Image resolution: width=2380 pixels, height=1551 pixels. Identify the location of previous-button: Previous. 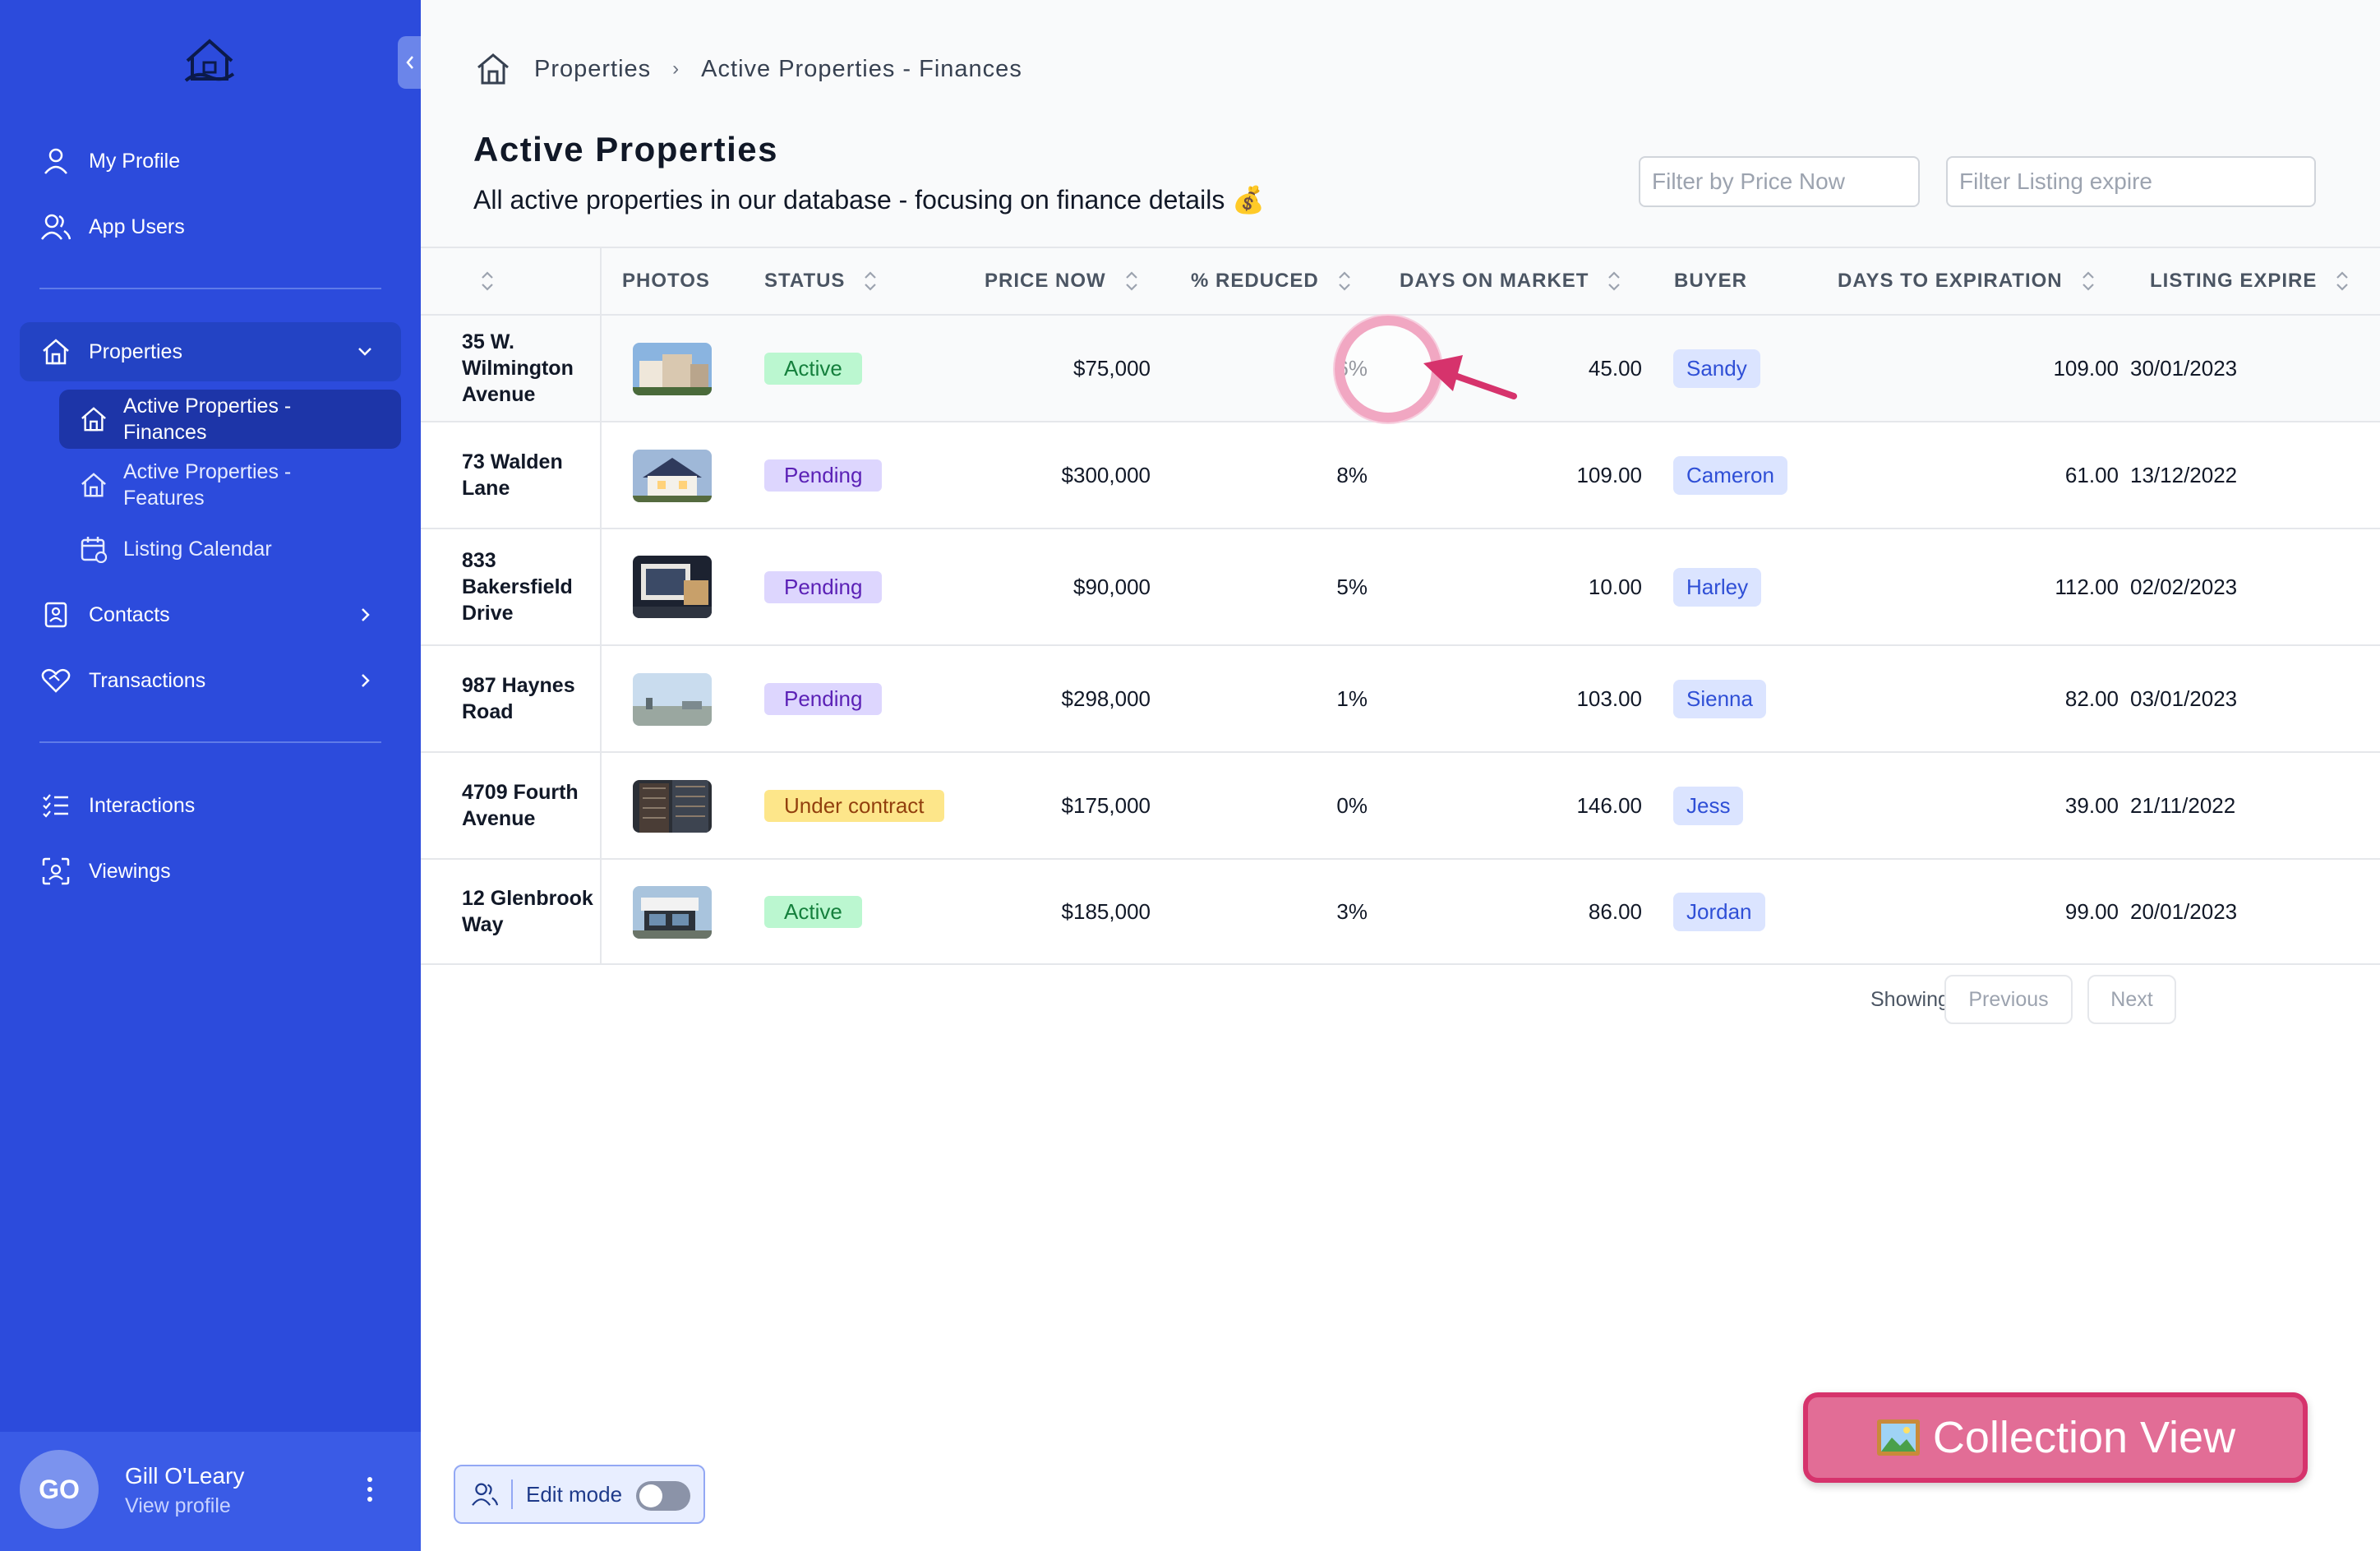
(2008, 999).